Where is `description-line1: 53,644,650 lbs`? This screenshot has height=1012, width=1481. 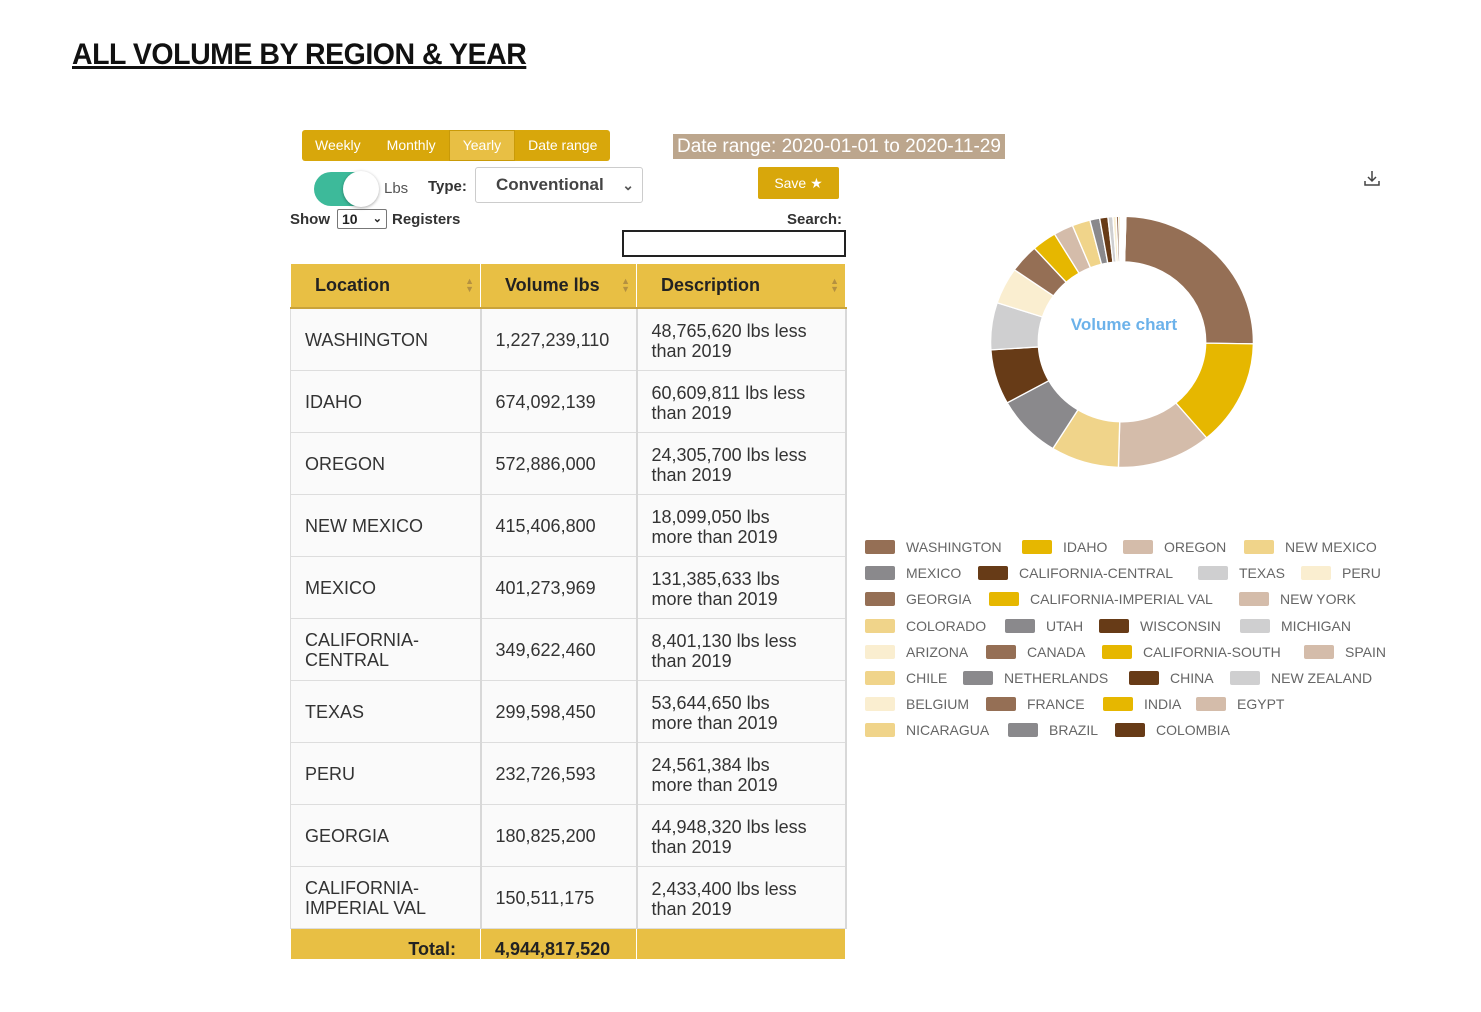 description-line1: 53,644,650 lbs is located at coordinates (710, 702).